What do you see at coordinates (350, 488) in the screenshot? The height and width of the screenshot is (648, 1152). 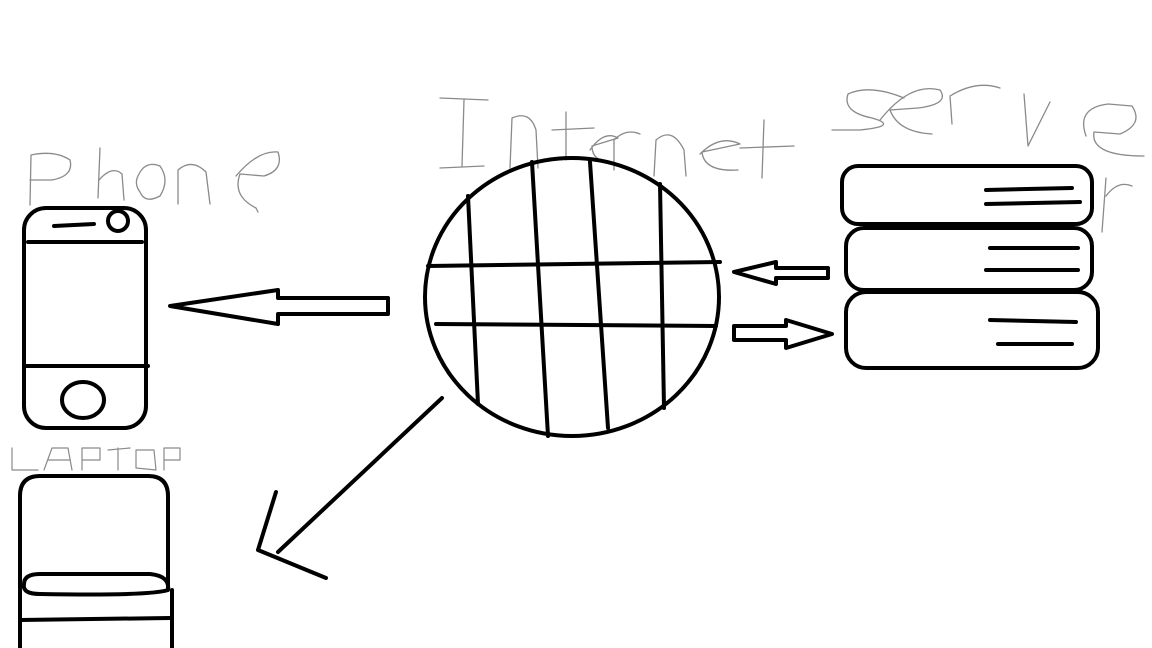 I see `arrow-internet-to-laptop` at bounding box center [350, 488].